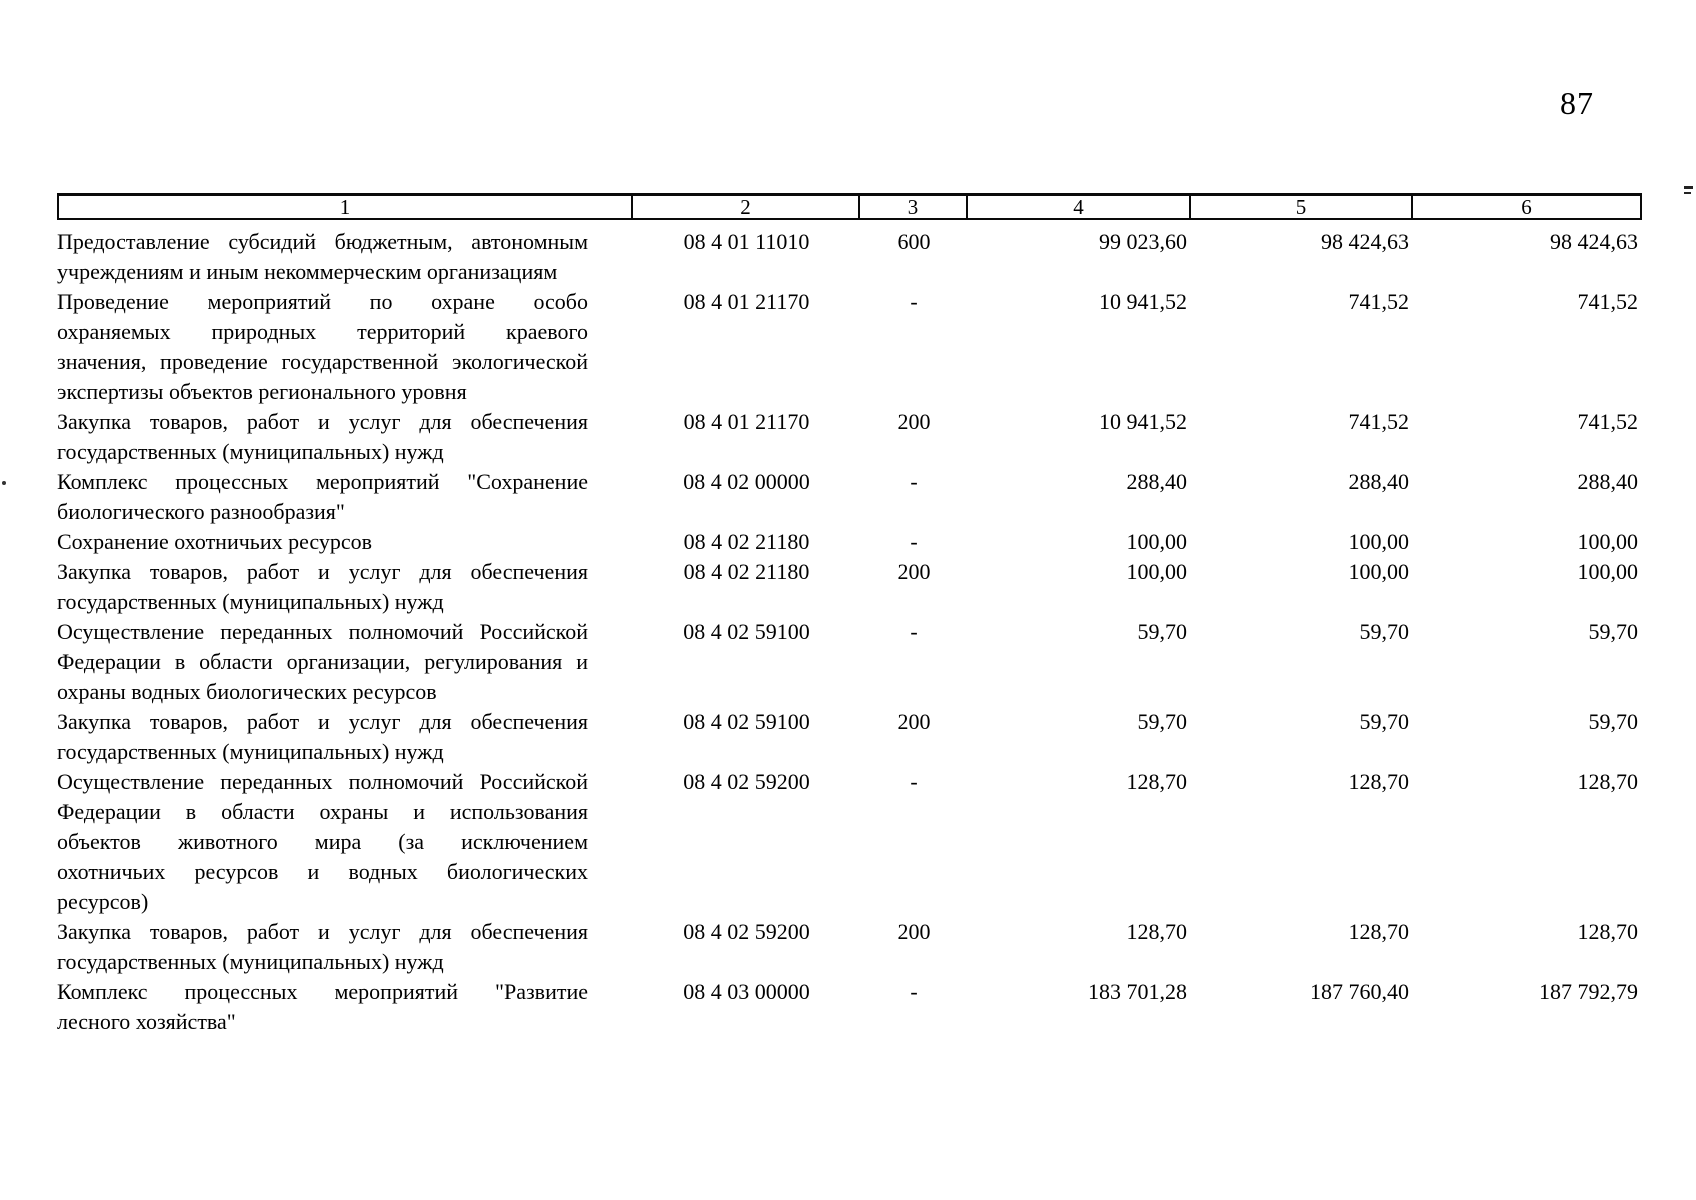  Describe the element at coordinates (1079, 207) in the screenshot. I see `header-cell-4: 4` at that location.